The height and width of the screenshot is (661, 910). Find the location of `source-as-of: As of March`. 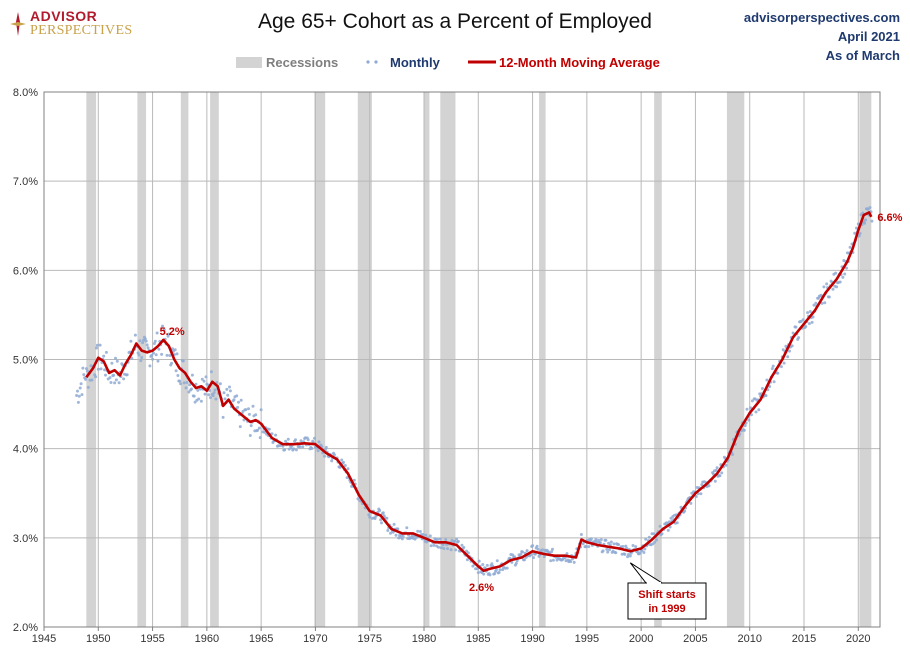

source-as-of: As of March is located at coordinates (862, 55).